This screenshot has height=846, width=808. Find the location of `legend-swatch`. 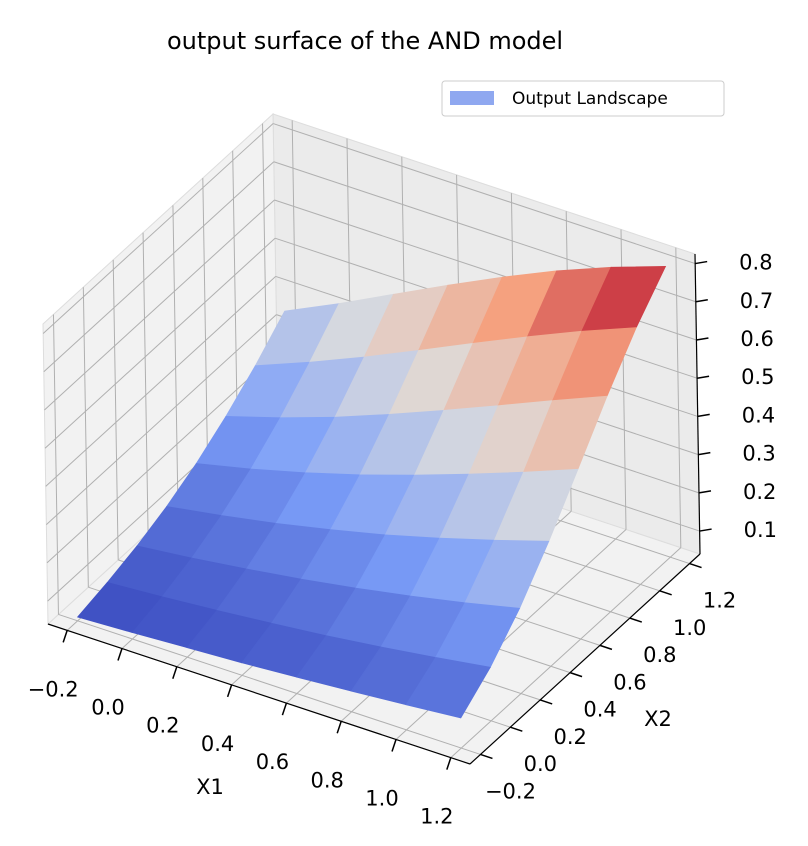

legend-swatch is located at coordinates (472, 98).